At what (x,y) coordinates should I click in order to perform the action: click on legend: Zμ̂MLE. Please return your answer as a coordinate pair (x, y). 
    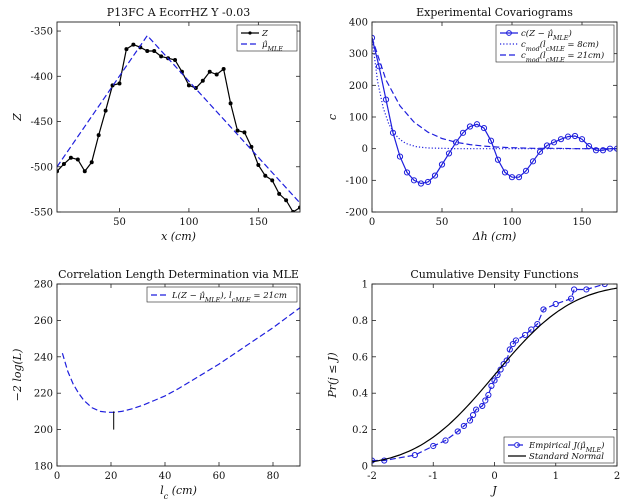
    Looking at the image, I should click on (267, 38).